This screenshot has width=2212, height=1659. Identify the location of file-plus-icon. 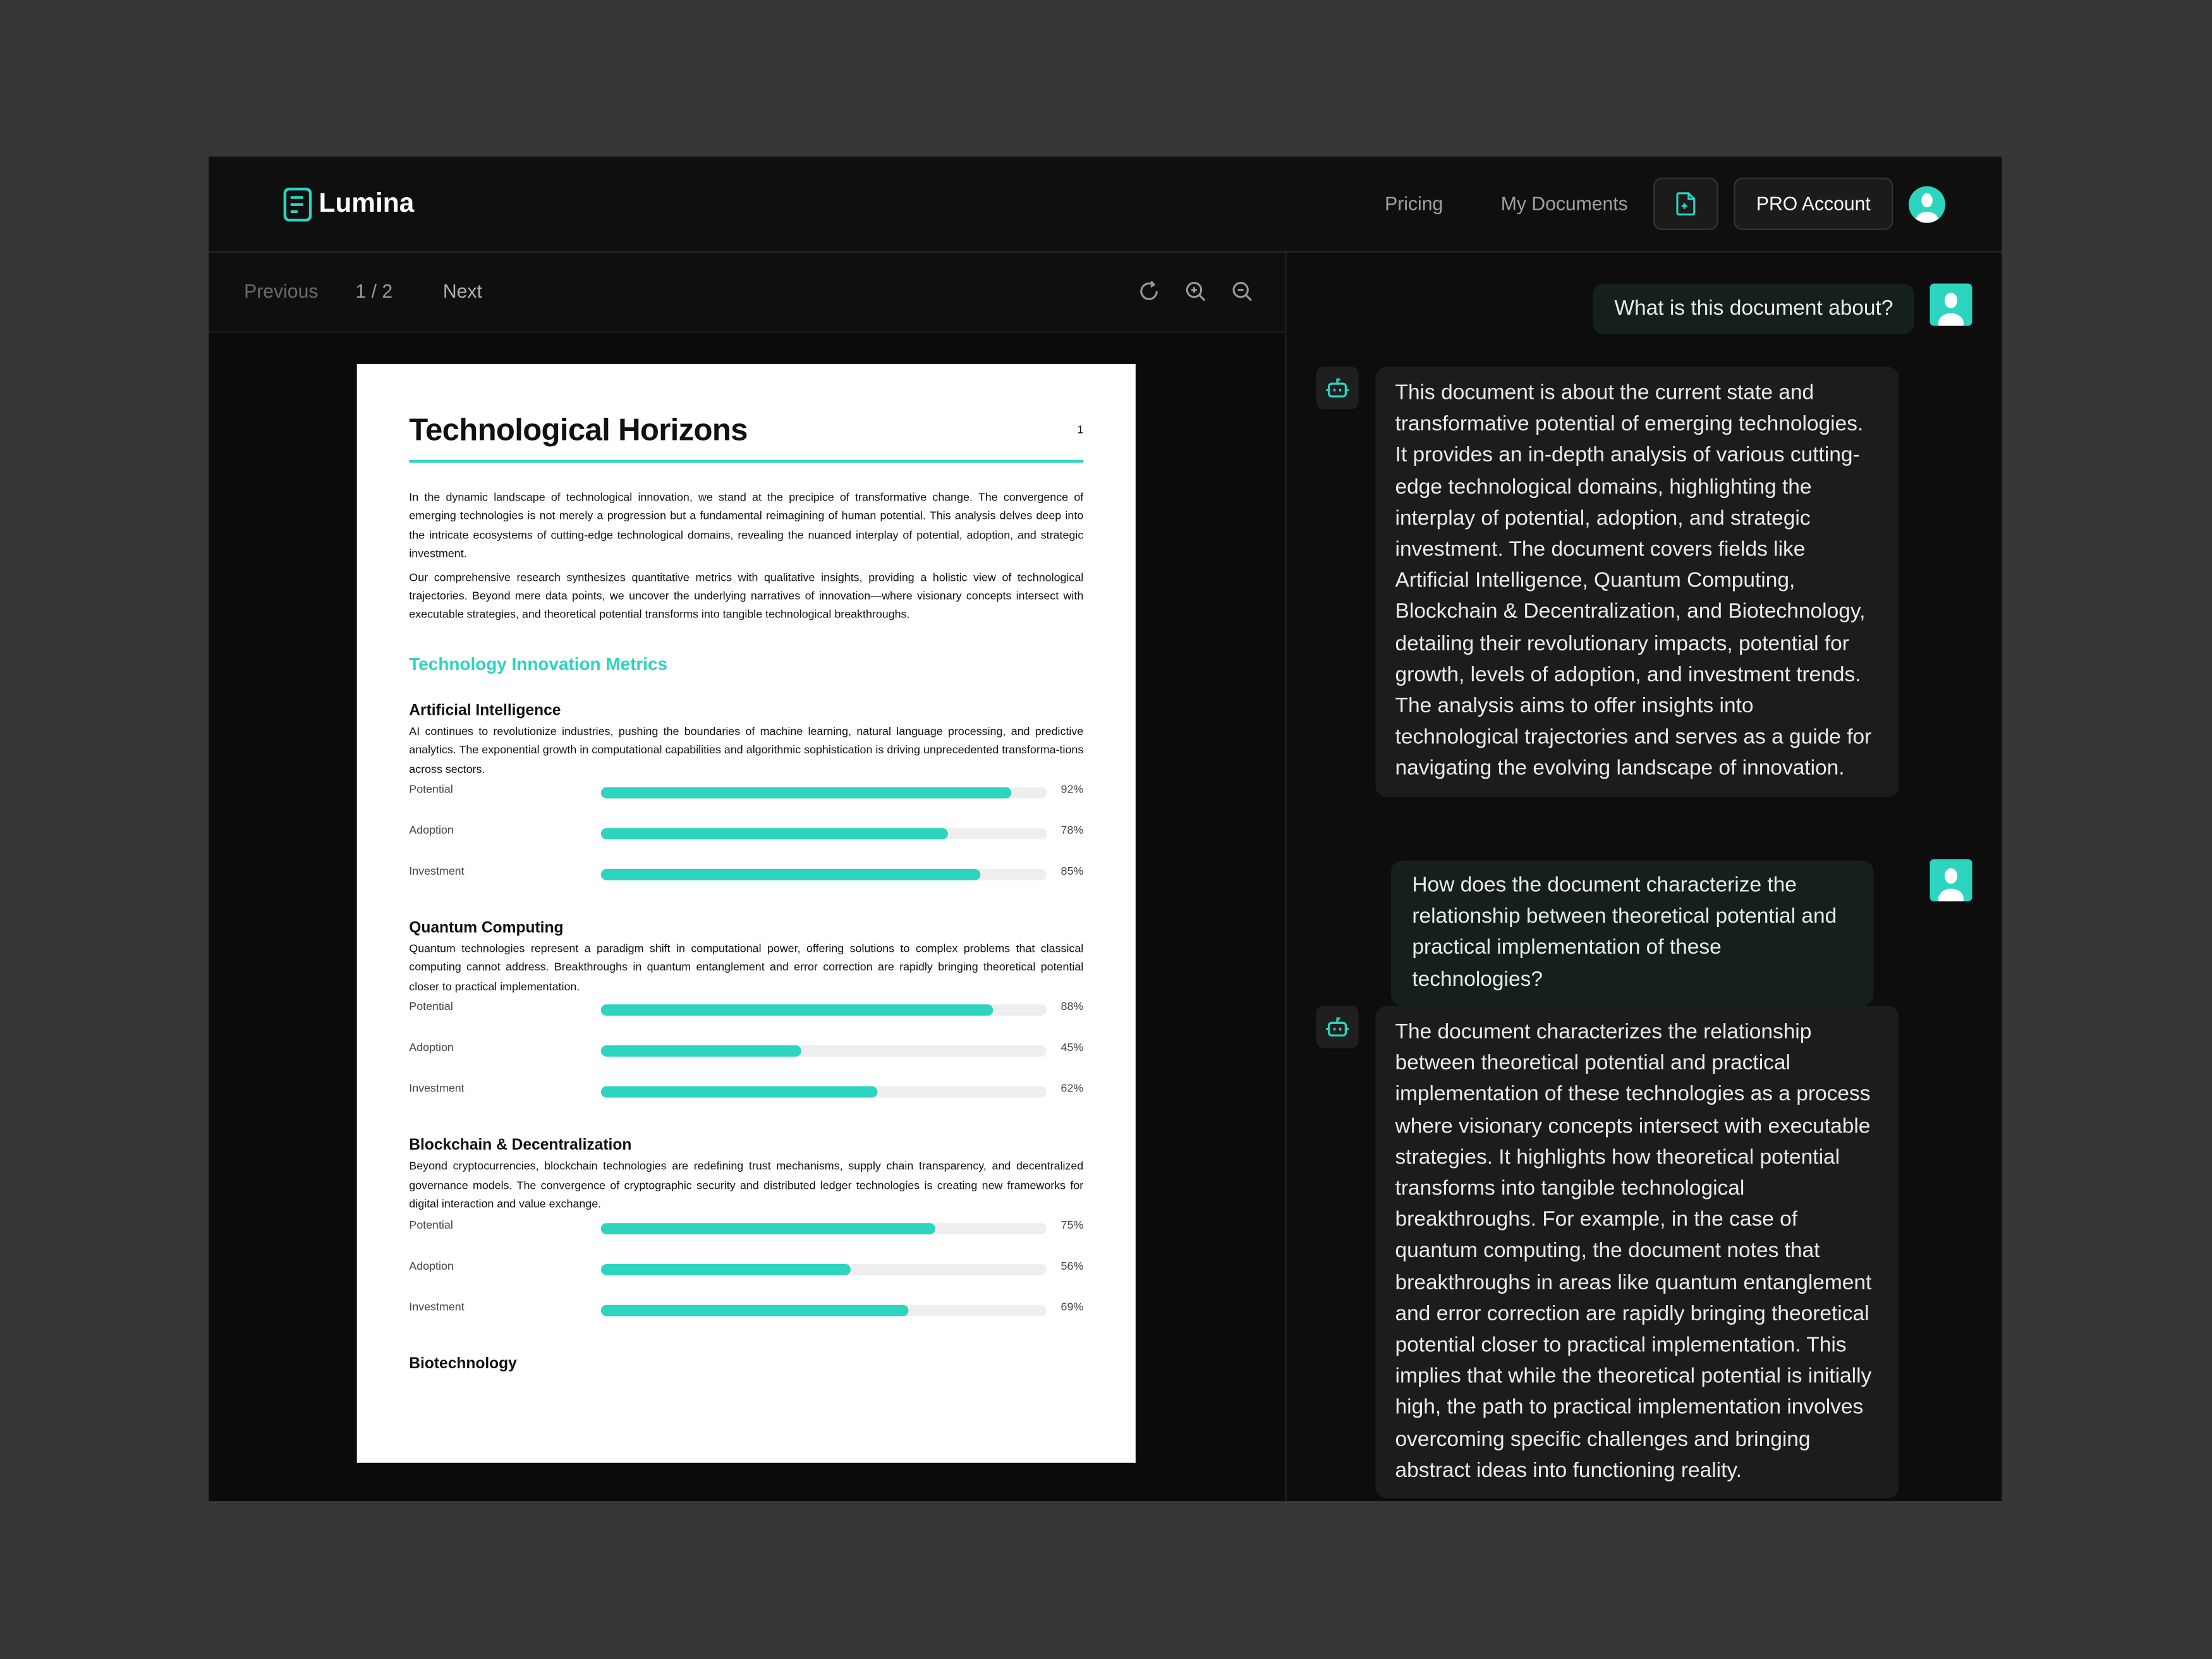
(1686, 204).